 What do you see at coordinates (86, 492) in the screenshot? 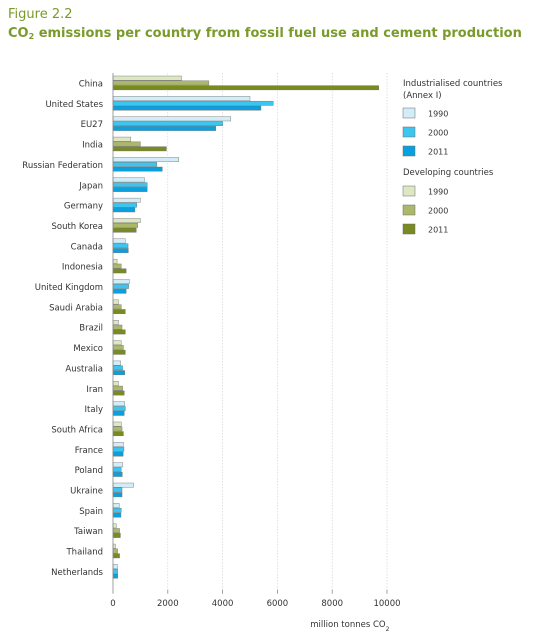
I see `category-label: Ukraine` at bounding box center [86, 492].